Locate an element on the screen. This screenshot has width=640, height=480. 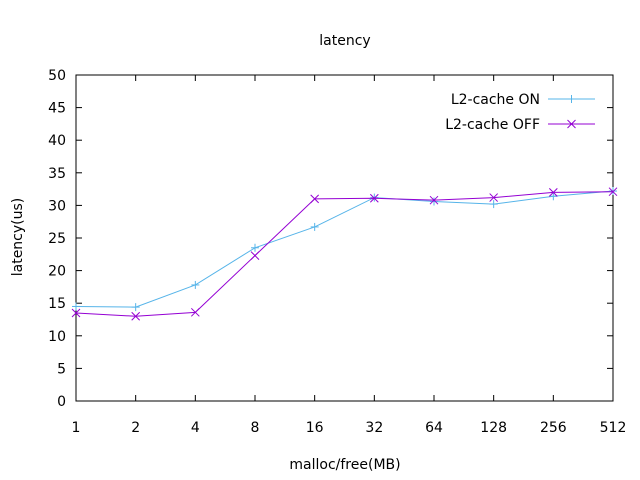
x-tick-label: 256 is located at coordinates (553, 428).